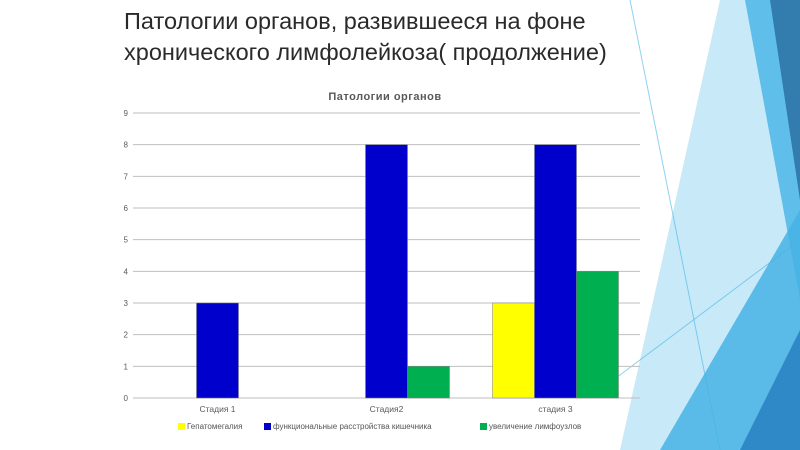 Image resolution: width=800 pixels, height=450 pixels. I want to click on y-tick-label: 9, so click(126, 113).